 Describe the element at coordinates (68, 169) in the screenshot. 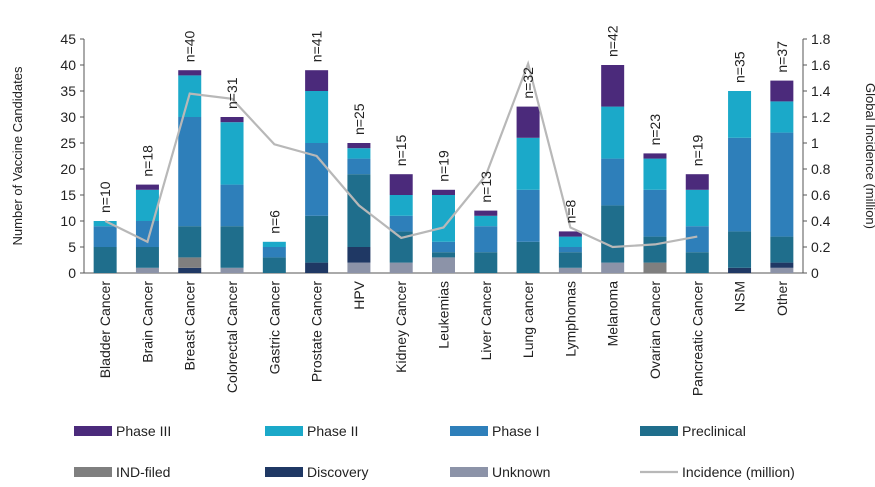

I see `y-tick-label-left: 20` at that location.